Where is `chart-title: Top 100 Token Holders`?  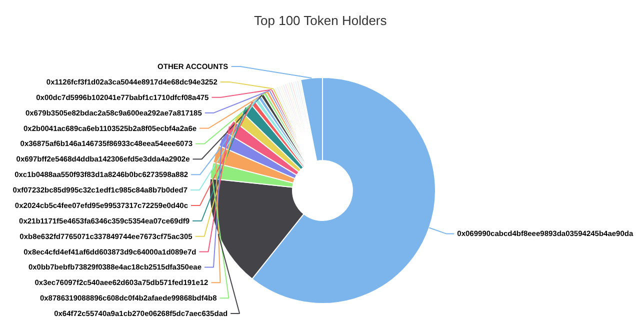
chart-title: Top 100 Token Holders is located at coordinates (321, 20).